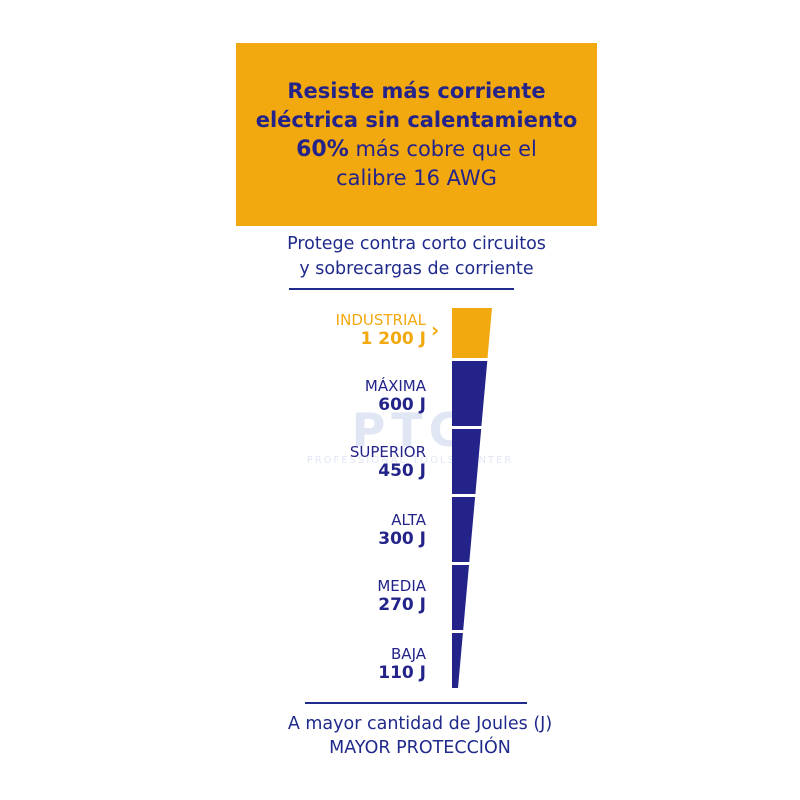 The width and height of the screenshot is (800, 800). Describe the element at coordinates (402, 471) in the screenshot. I see `level-value: 450 J` at that location.